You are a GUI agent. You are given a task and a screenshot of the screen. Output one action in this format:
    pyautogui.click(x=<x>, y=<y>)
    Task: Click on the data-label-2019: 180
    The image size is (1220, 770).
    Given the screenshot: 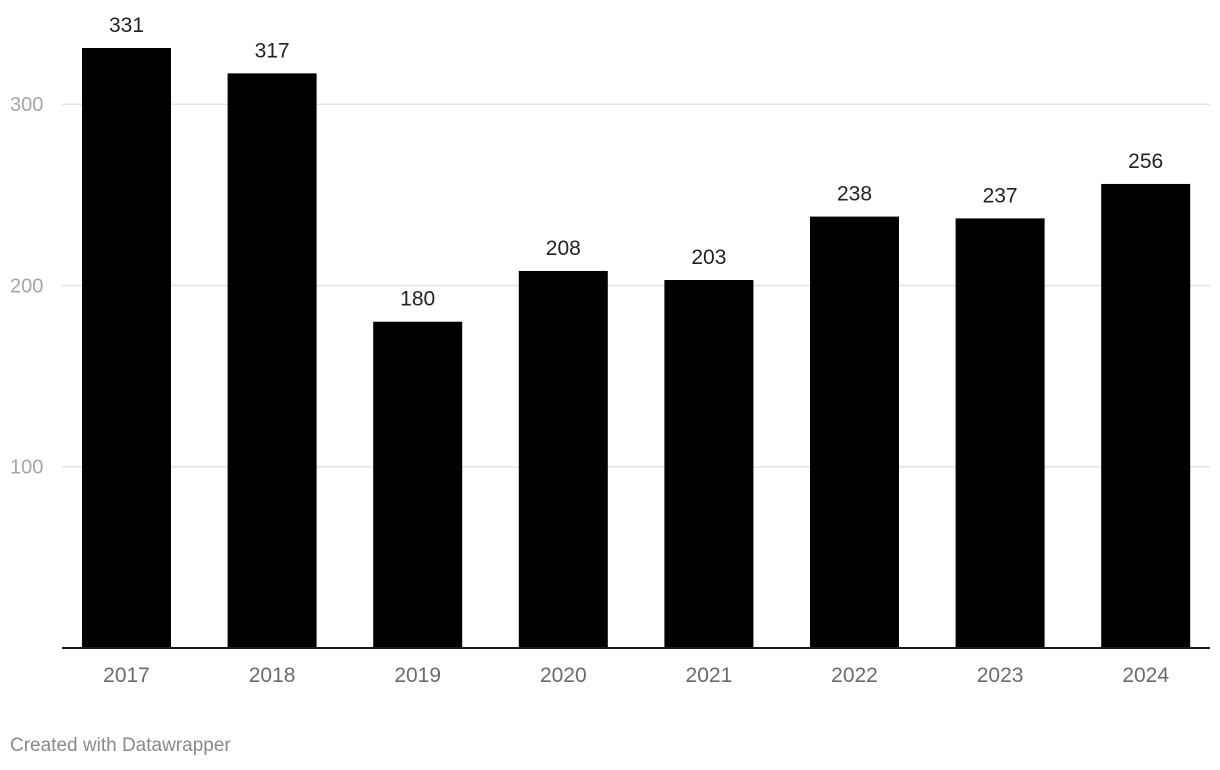 What is the action you would take?
    pyautogui.click(x=417, y=299)
    